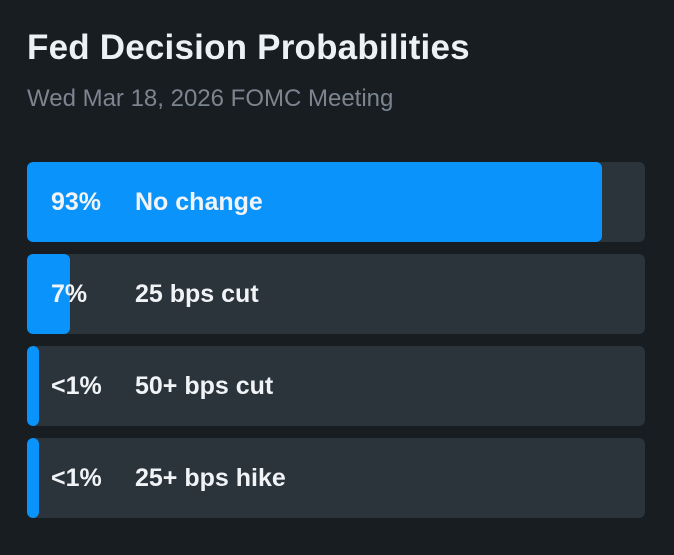  Describe the element at coordinates (336, 386) in the screenshot. I see `option-50-bps-cut: <1% 50+ bps cut` at that location.